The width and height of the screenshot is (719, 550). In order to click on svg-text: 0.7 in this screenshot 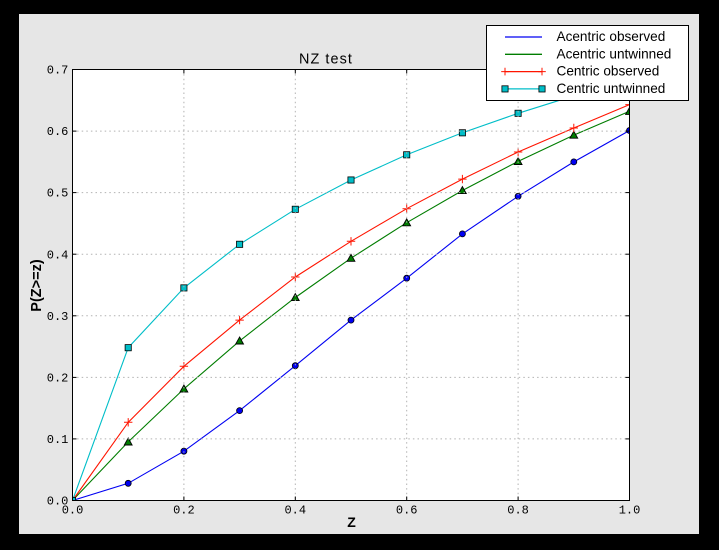, I will do `click(58, 71)`.